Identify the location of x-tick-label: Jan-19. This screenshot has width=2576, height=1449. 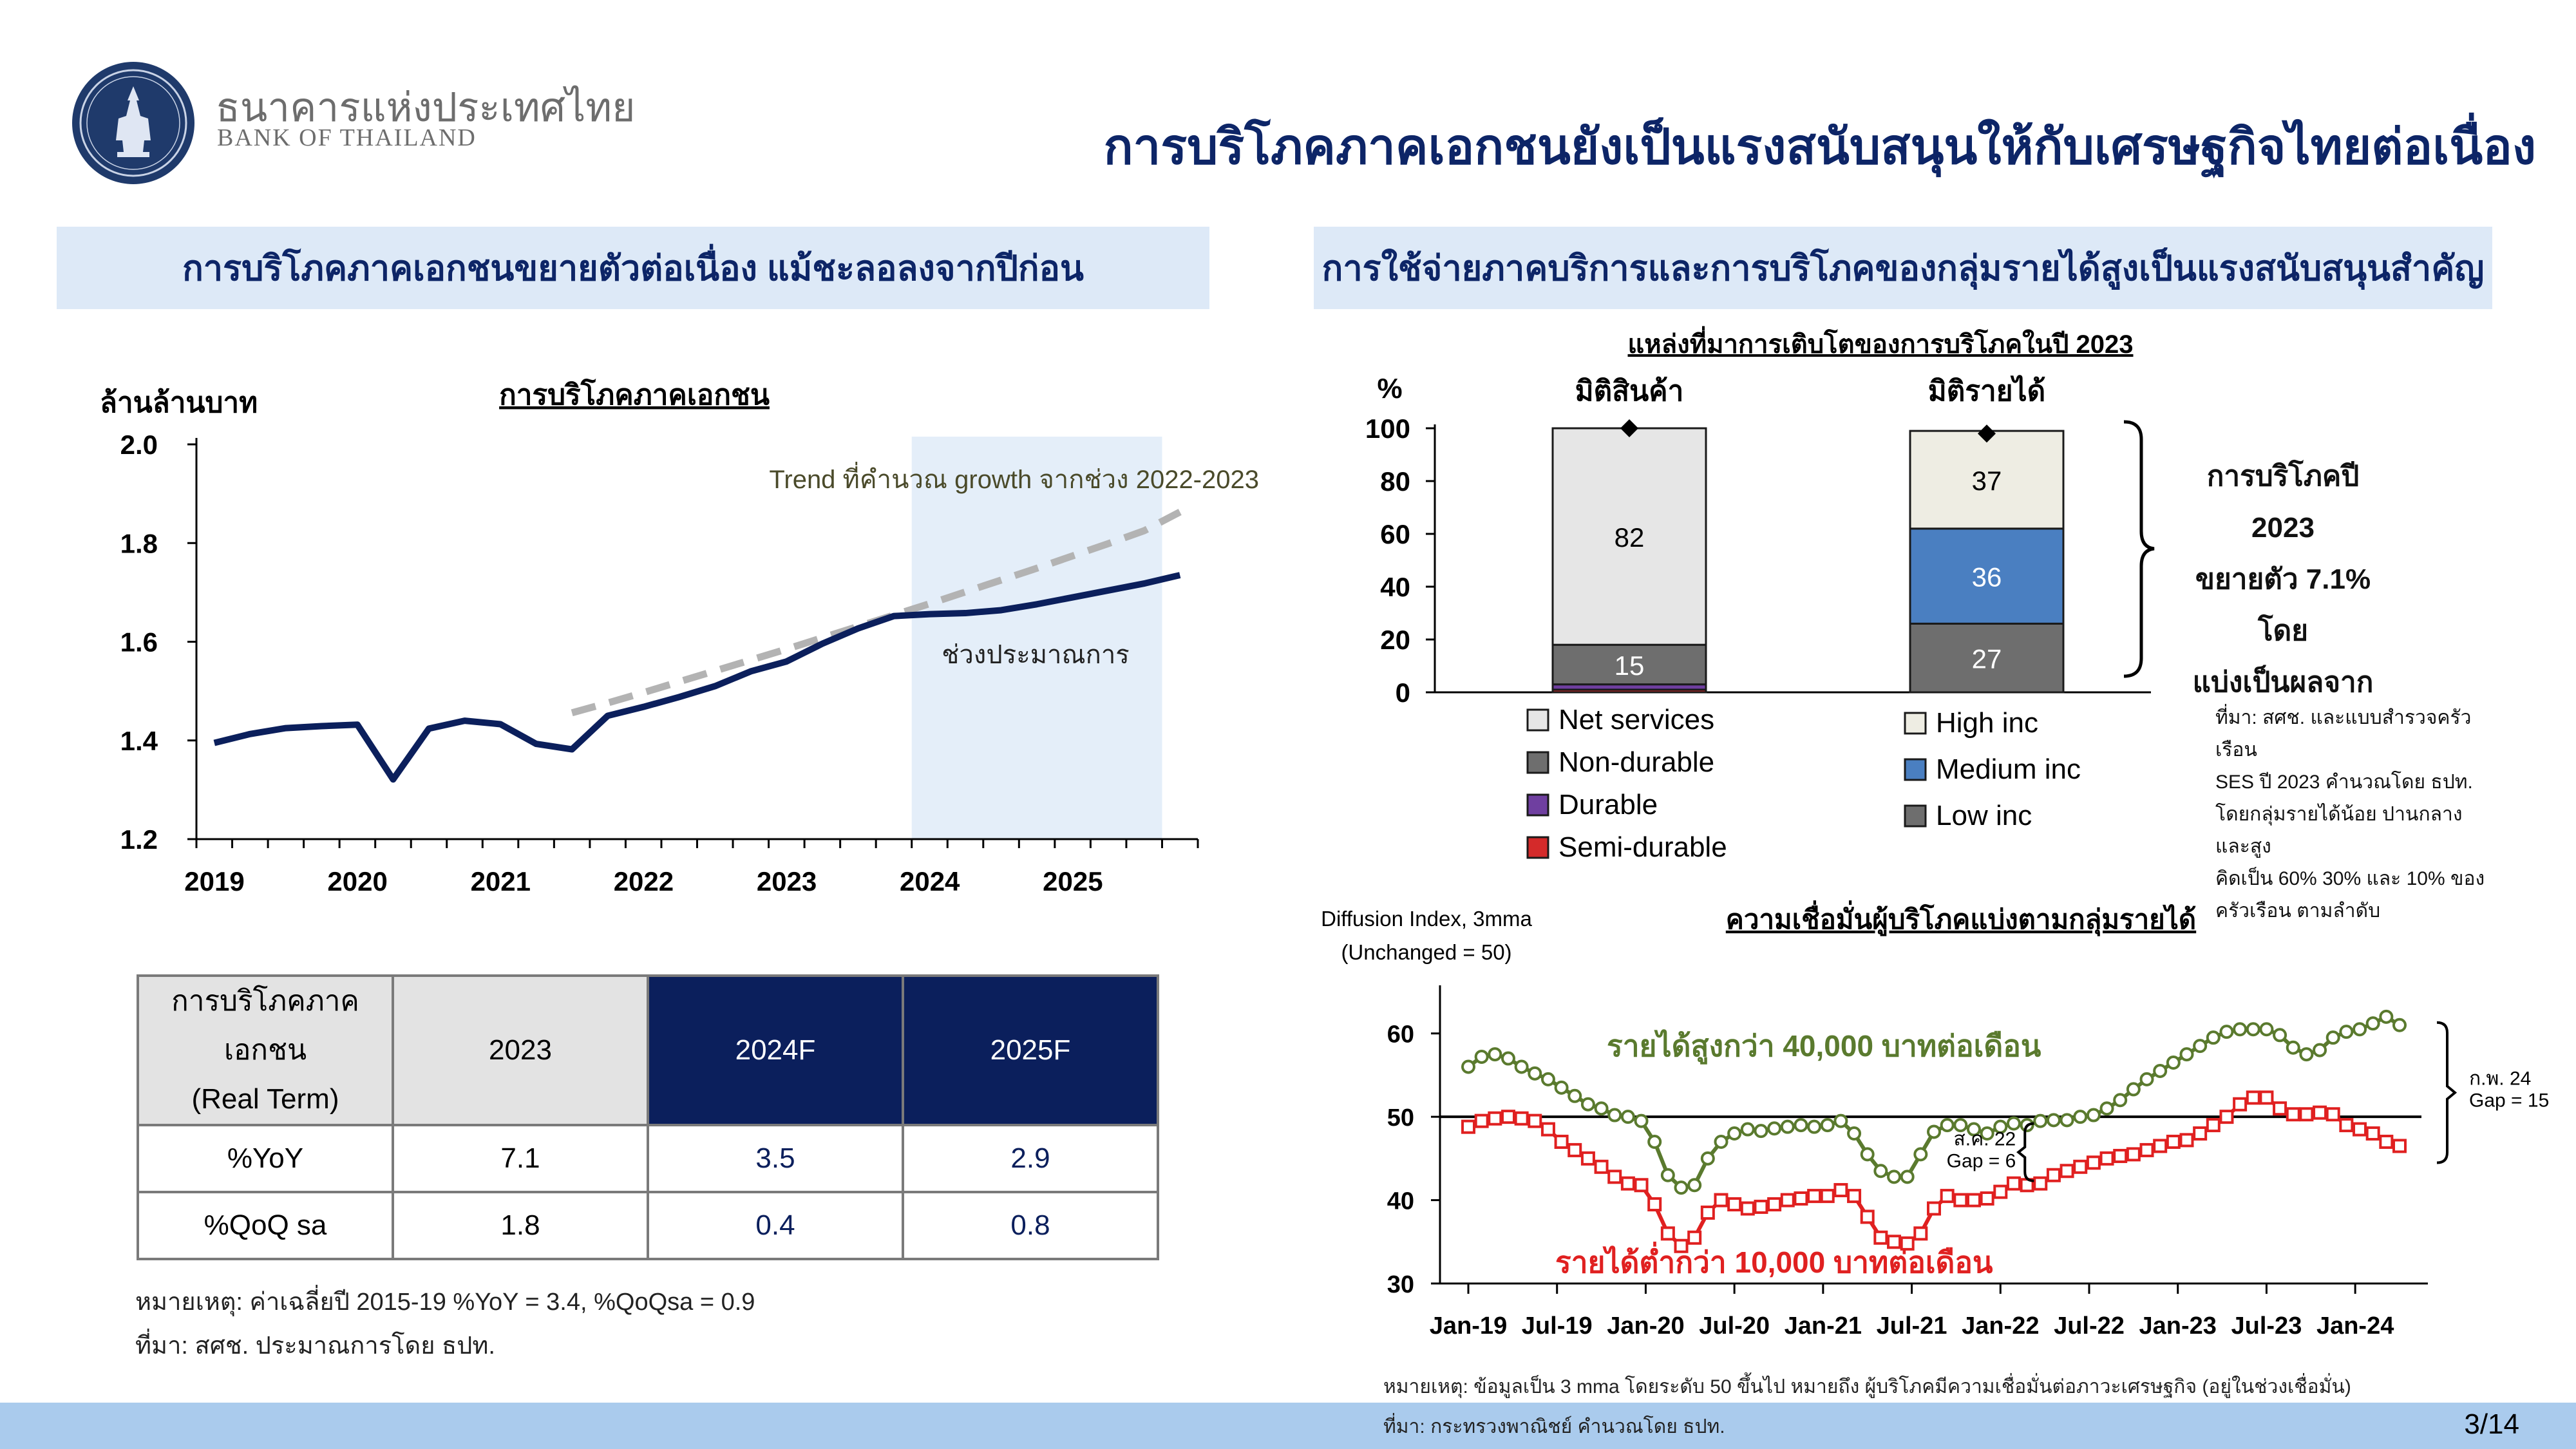
(1469, 1326).